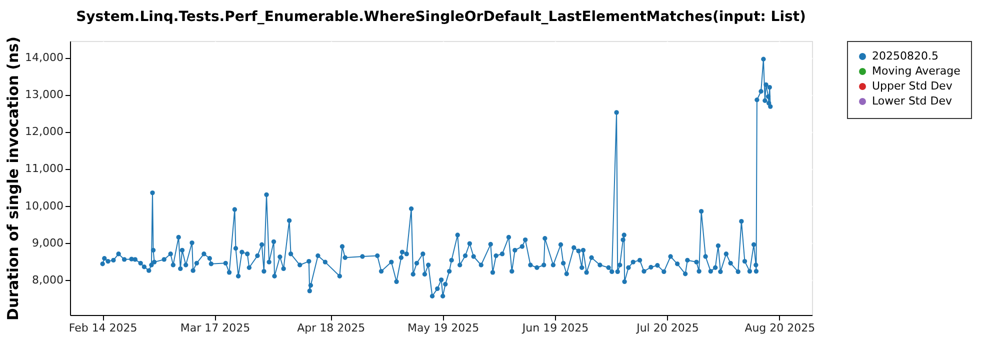 Image resolution: width=1000 pixels, height=350 pixels. What do you see at coordinates (443, 328) in the screenshot?
I see `x-tick-label: May 19 2025` at bounding box center [443, 328].